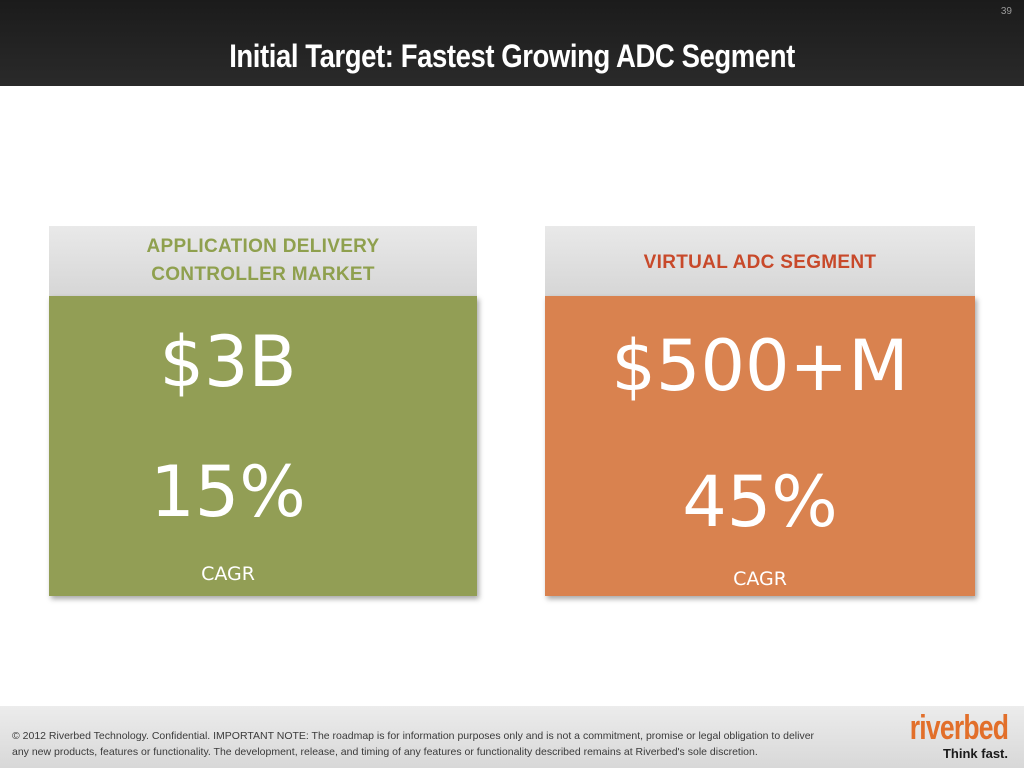  What do you see at coordinates (263, 261) in the screenshot?
I see `adc-market-heading: APPLICATION DELIVERY CONTROLLER MARKET` at bounding box center [263, 261].